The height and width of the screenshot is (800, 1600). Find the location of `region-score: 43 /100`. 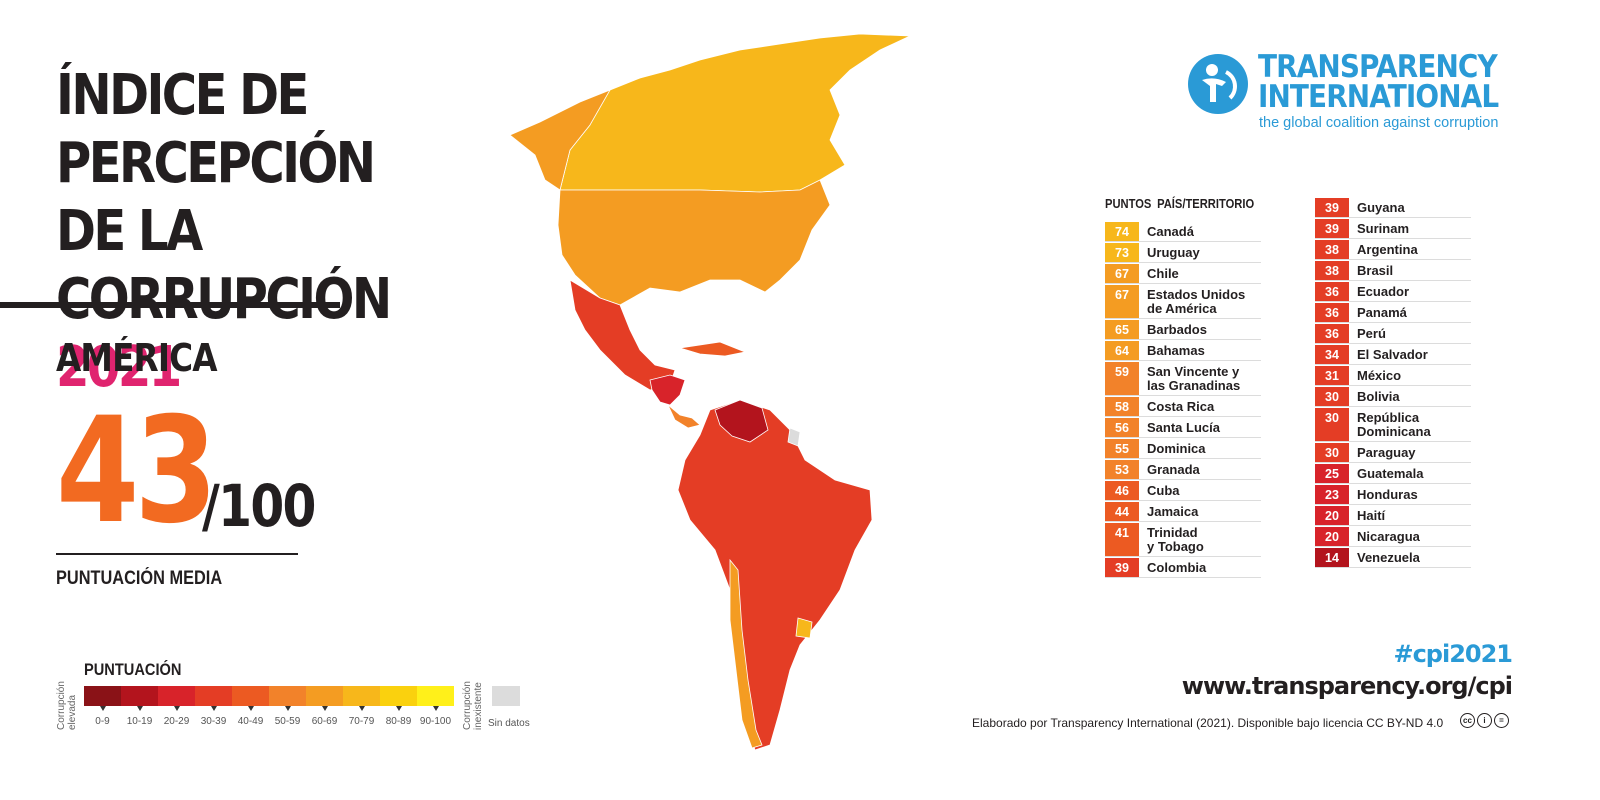

region-score: 43 /100 is located at coordinates (186, 471).